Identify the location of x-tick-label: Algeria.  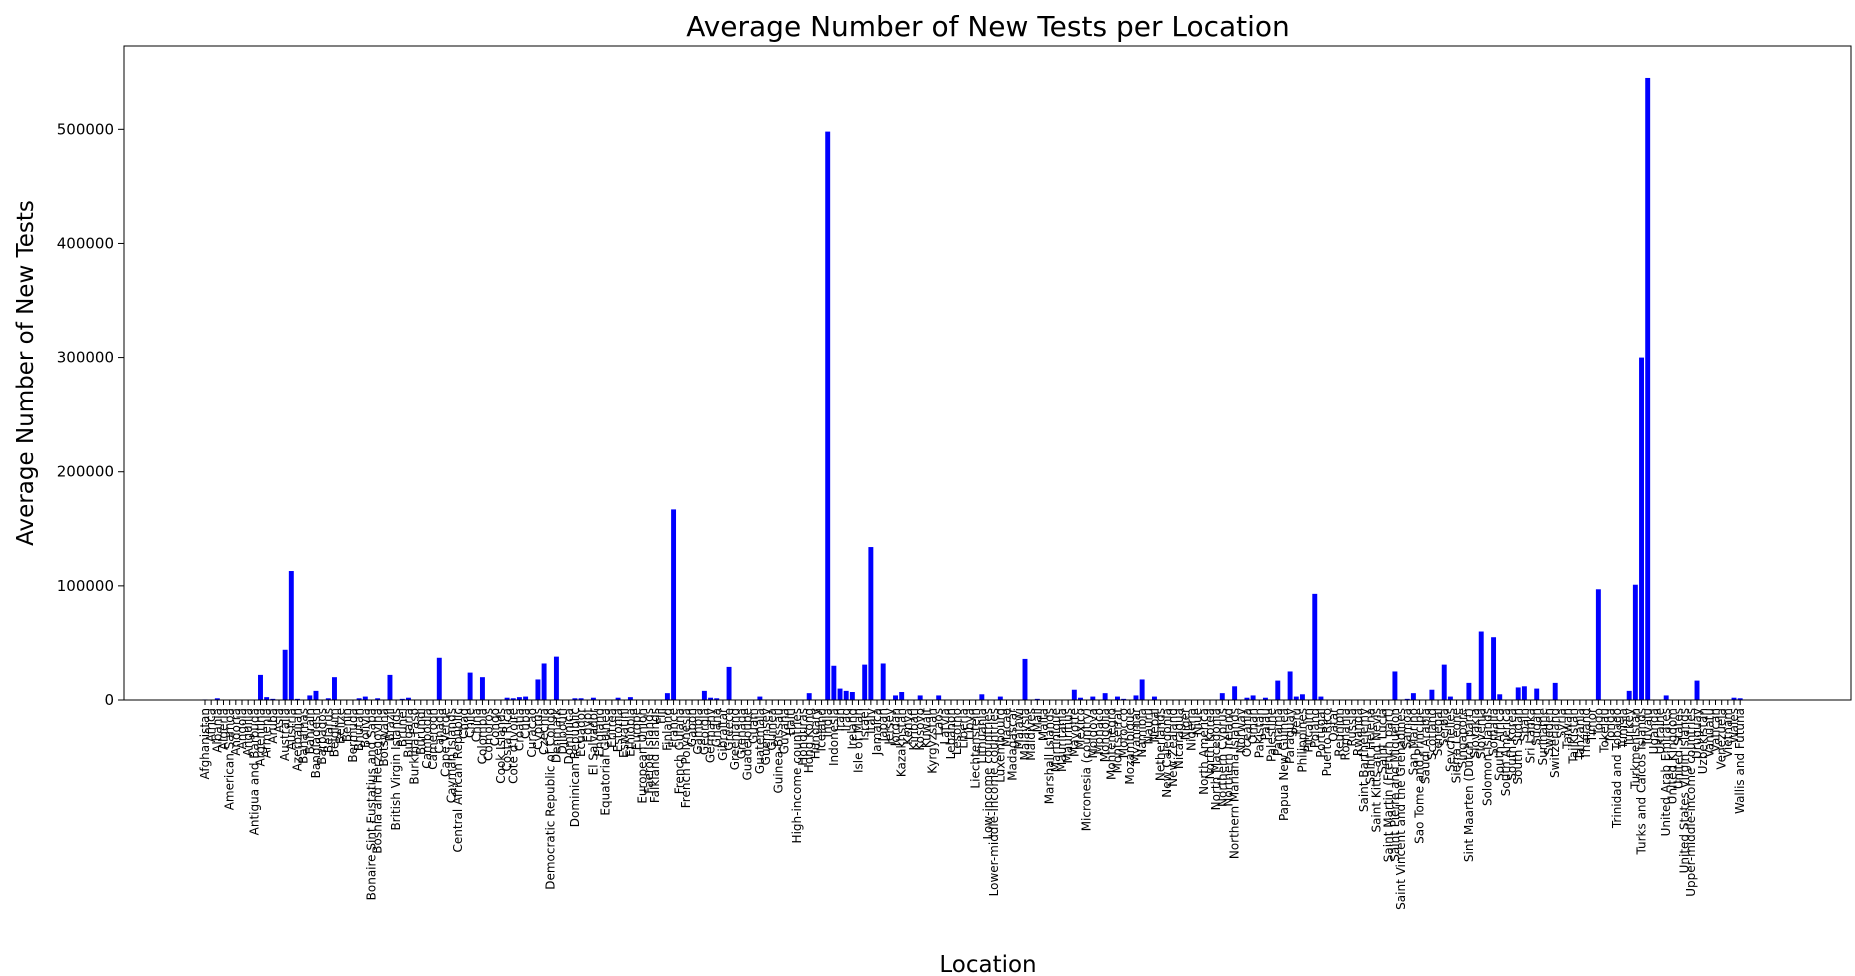
(223, 729).